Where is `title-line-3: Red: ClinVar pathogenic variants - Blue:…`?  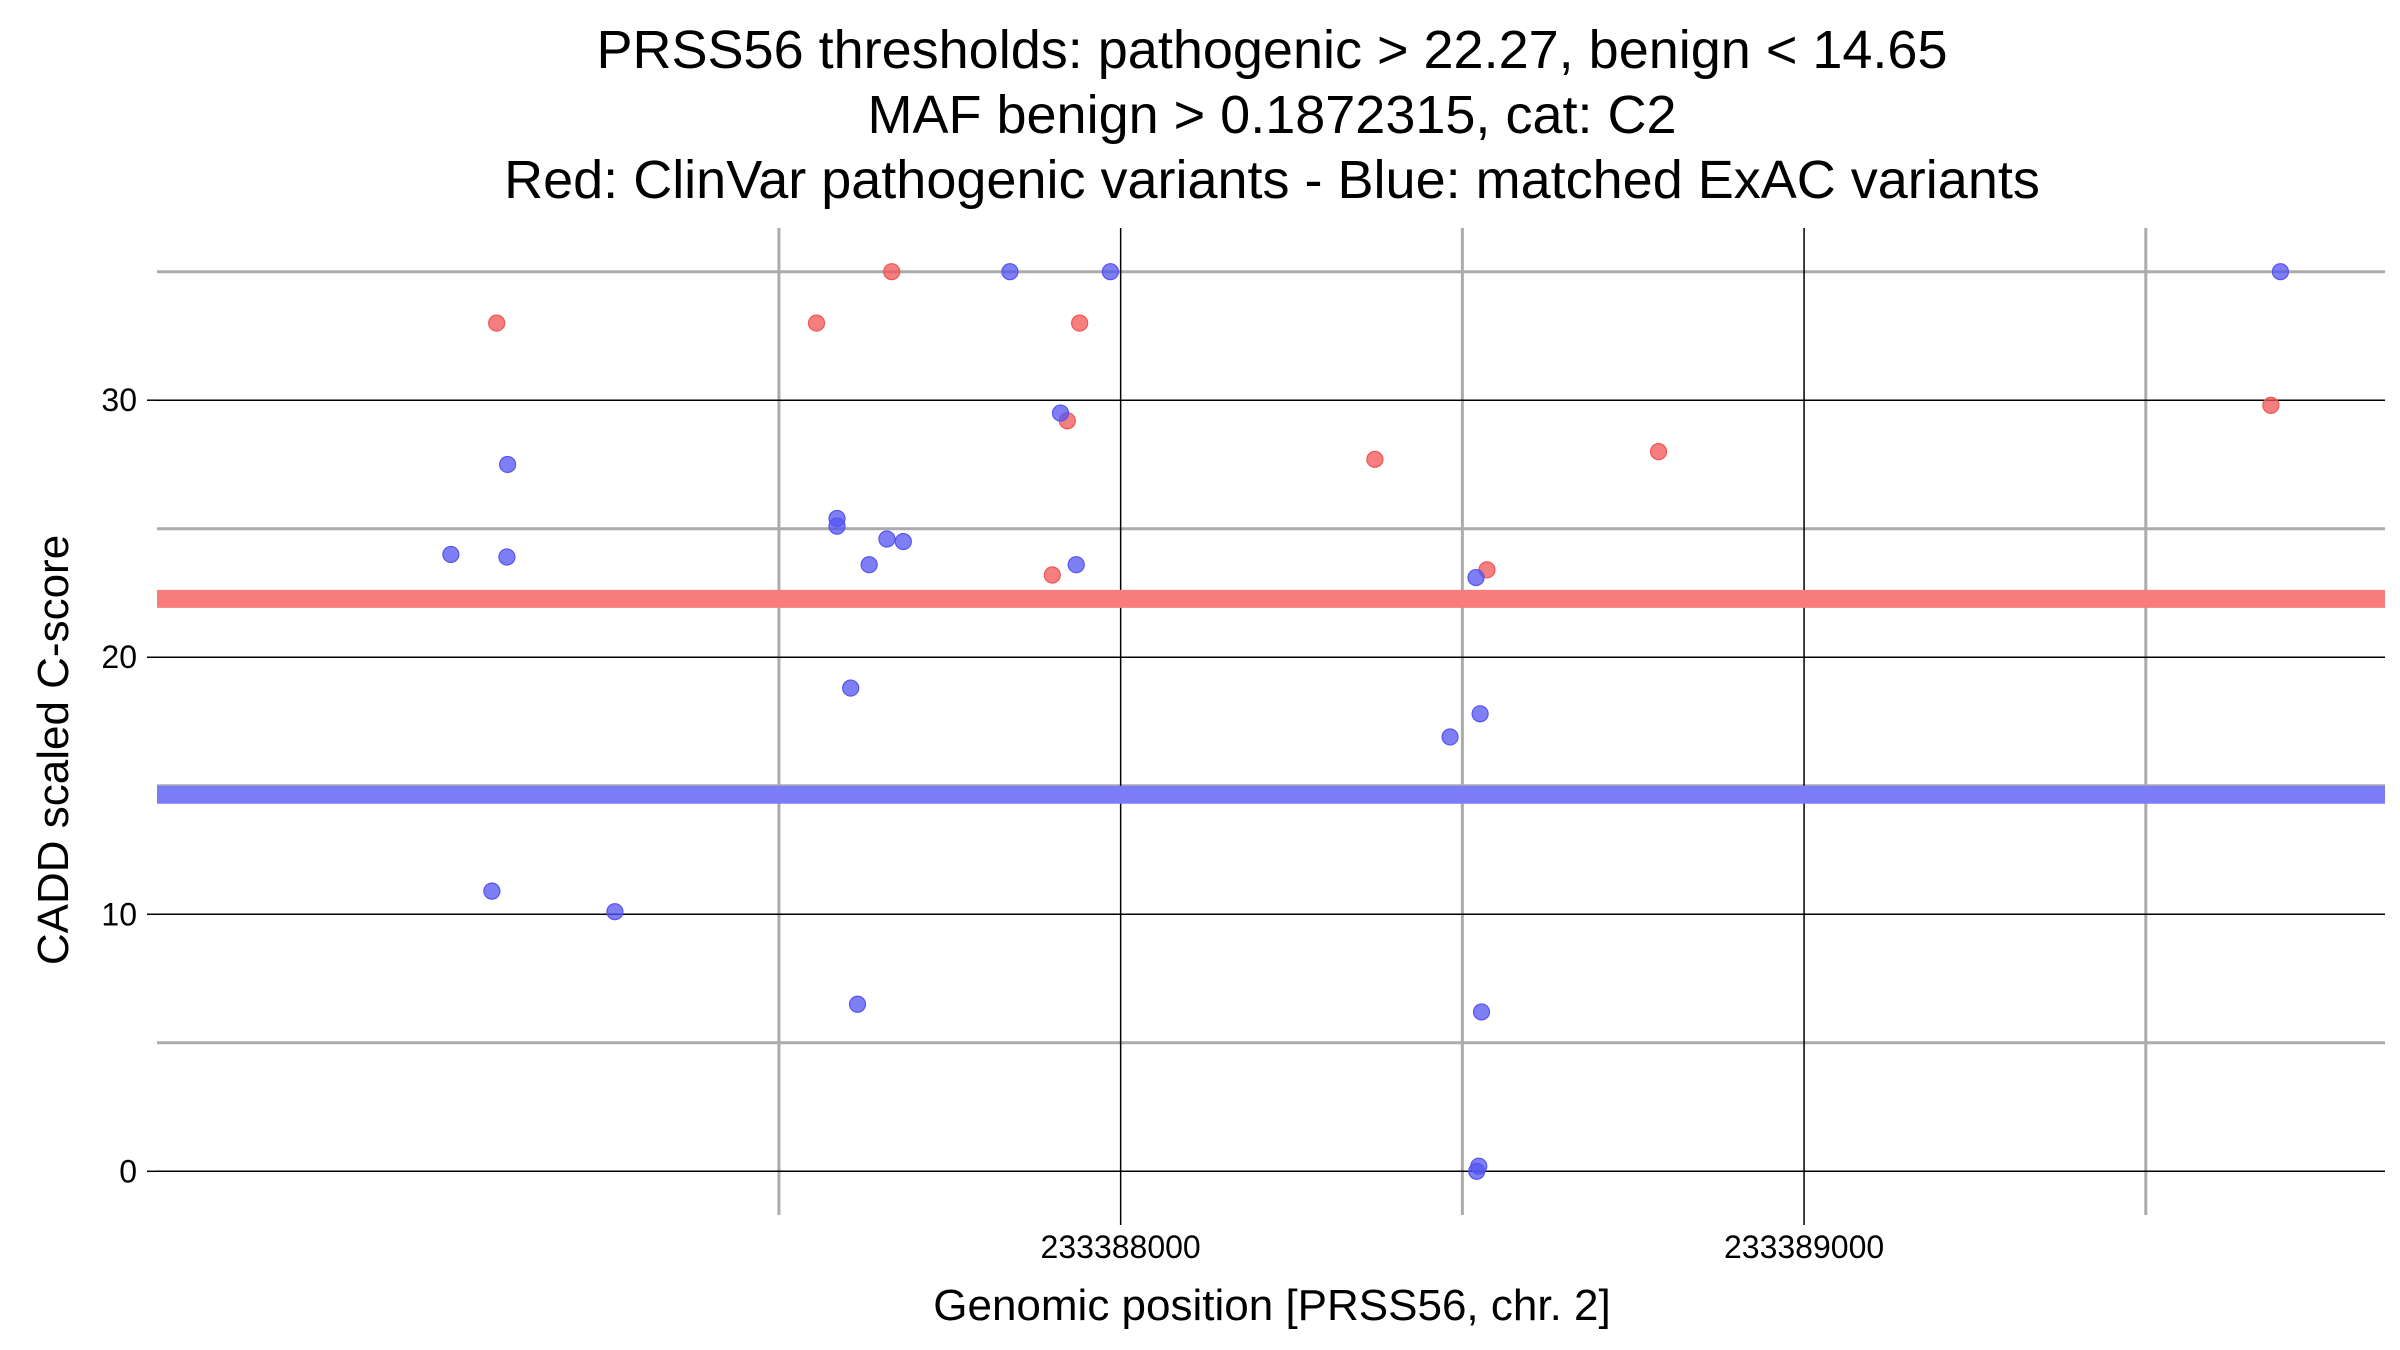
title-line-3: Red: ClinVar pathogenic variants - Blue:… is located at coordinates (1272, 180).